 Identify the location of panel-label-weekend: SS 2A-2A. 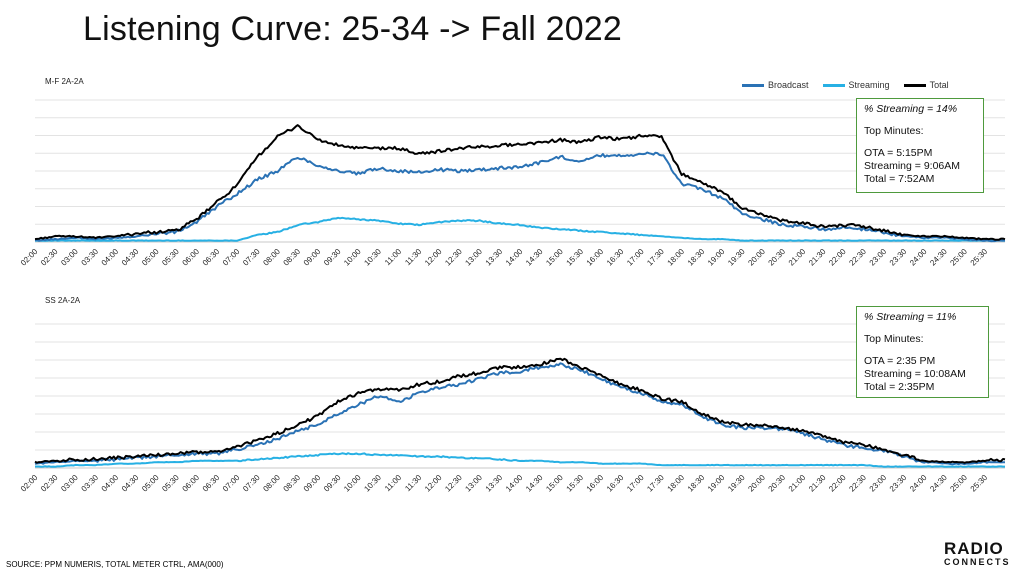
(63, 300).